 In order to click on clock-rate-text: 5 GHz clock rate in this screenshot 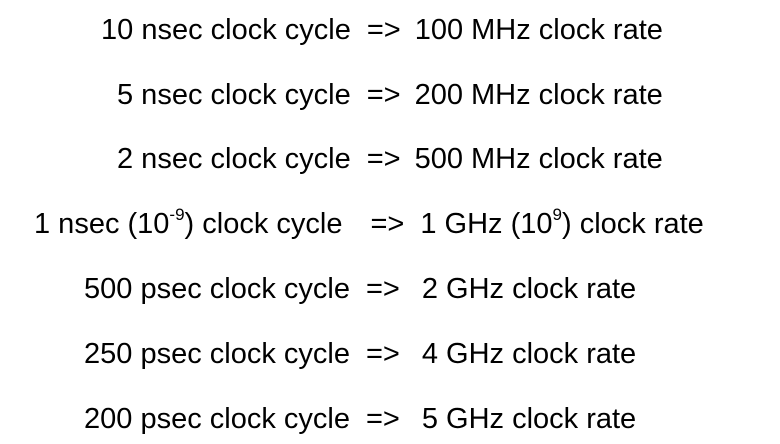, I will do `click(529, 419)`.